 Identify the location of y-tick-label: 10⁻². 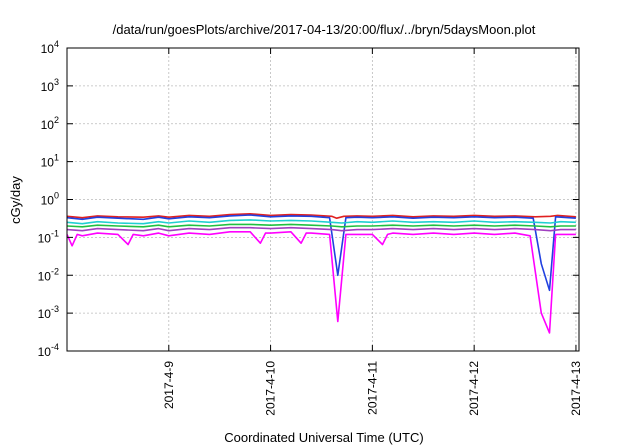
(48, 274).